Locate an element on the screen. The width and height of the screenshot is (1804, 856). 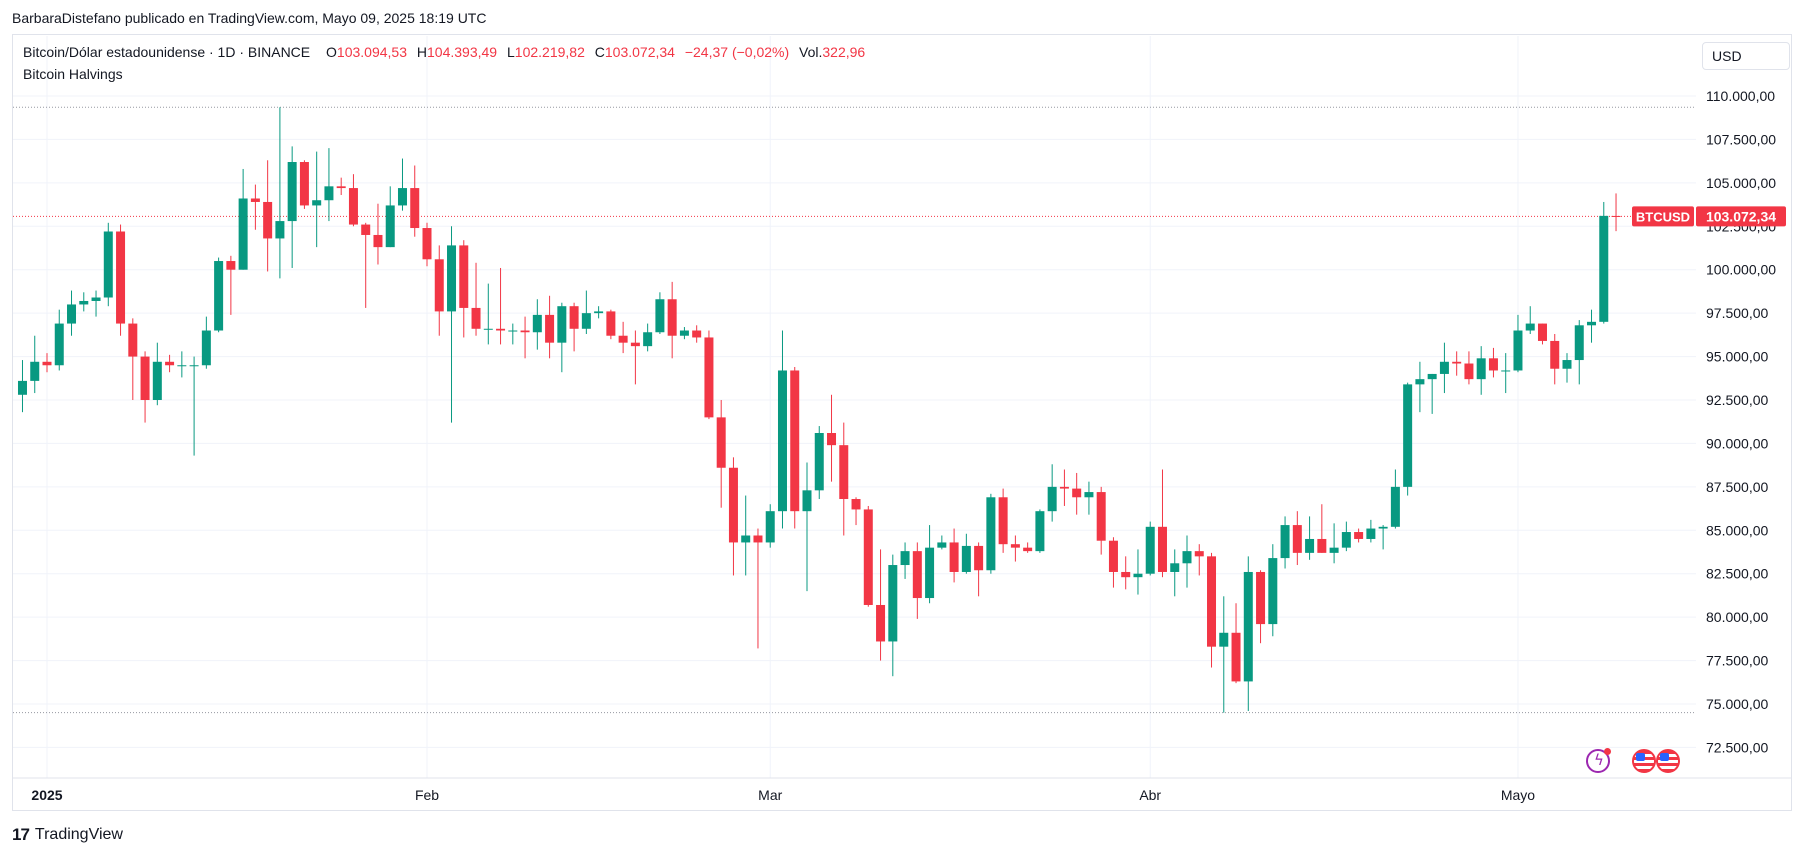
price-tick-label: 107.500,00 is located at coordinates (1741, 139).